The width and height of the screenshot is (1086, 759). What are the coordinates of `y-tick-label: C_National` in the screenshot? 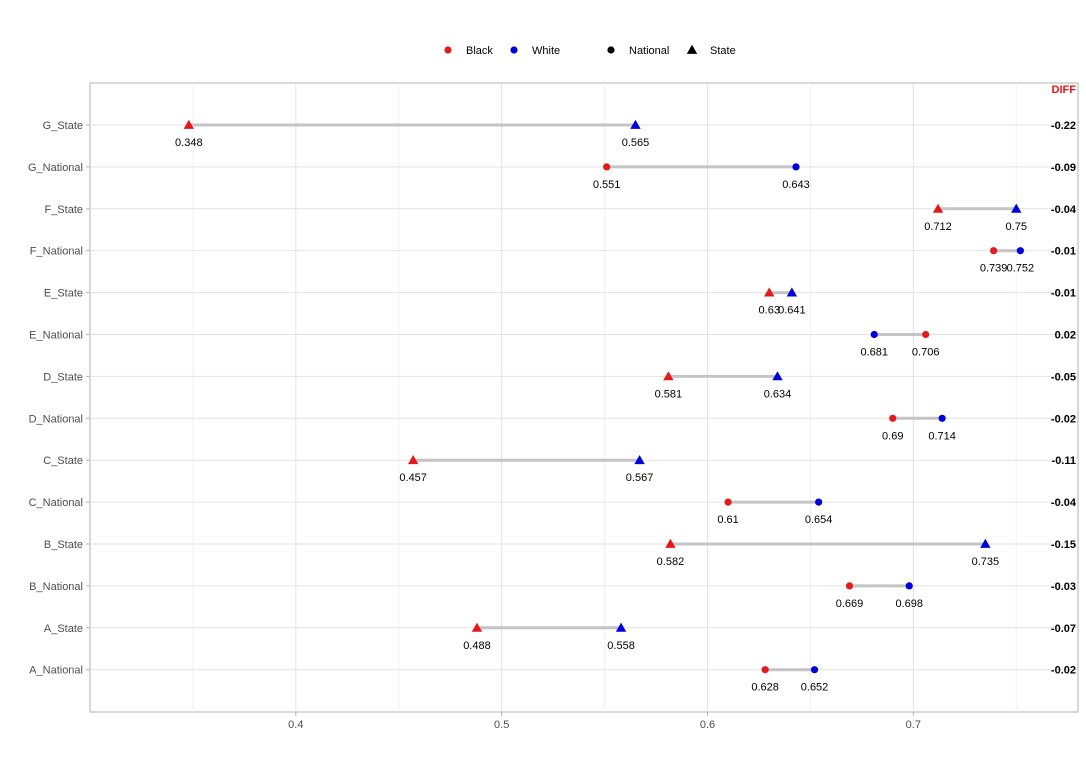 It's located at (56, 503).